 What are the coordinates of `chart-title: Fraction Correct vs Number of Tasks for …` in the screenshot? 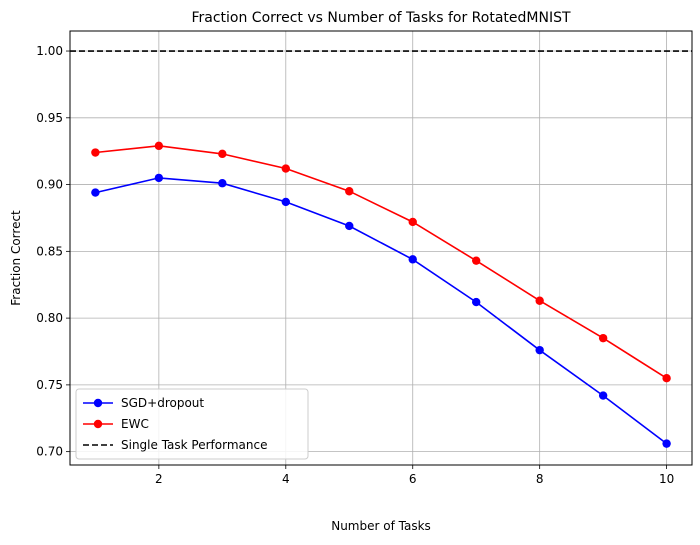 It's located at (380, 18).